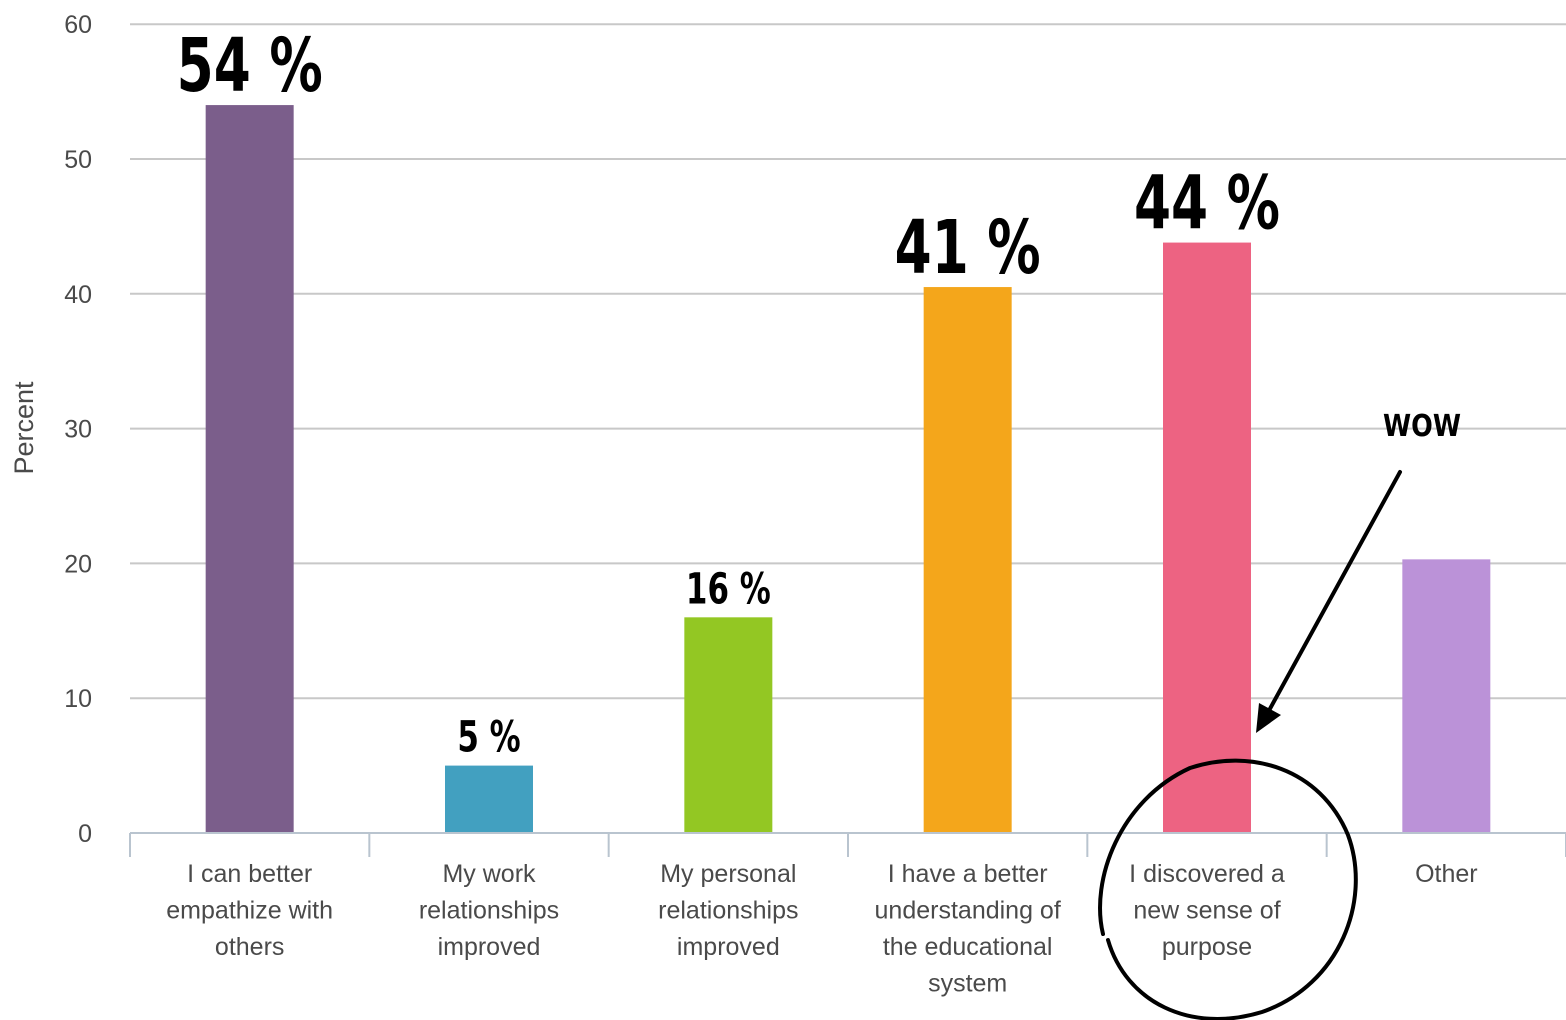 Image resolution: width=1566 pixels, height=1020 pixels. I want to click on x-category-line: My personal, so click(728, 874).